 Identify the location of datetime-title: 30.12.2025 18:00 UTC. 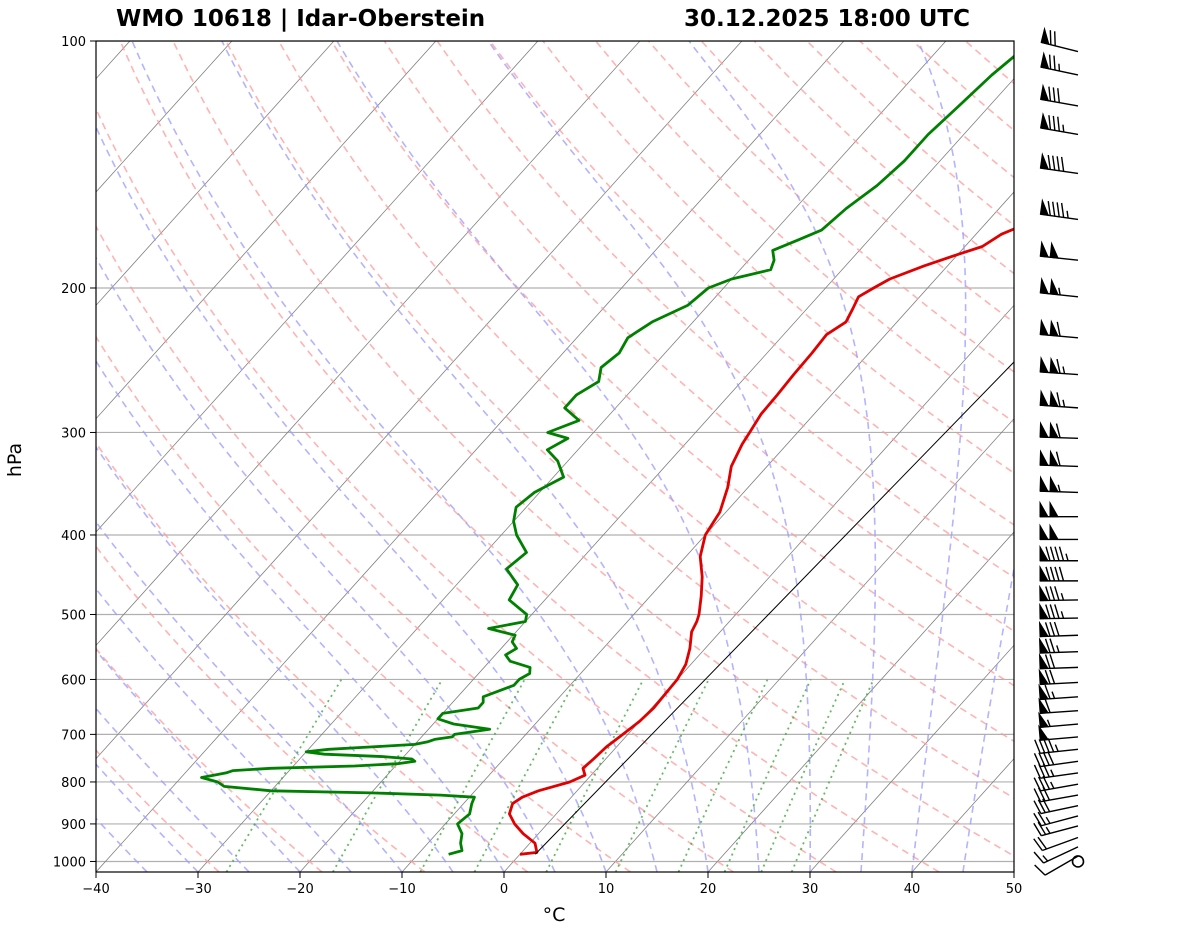
(827, 19).